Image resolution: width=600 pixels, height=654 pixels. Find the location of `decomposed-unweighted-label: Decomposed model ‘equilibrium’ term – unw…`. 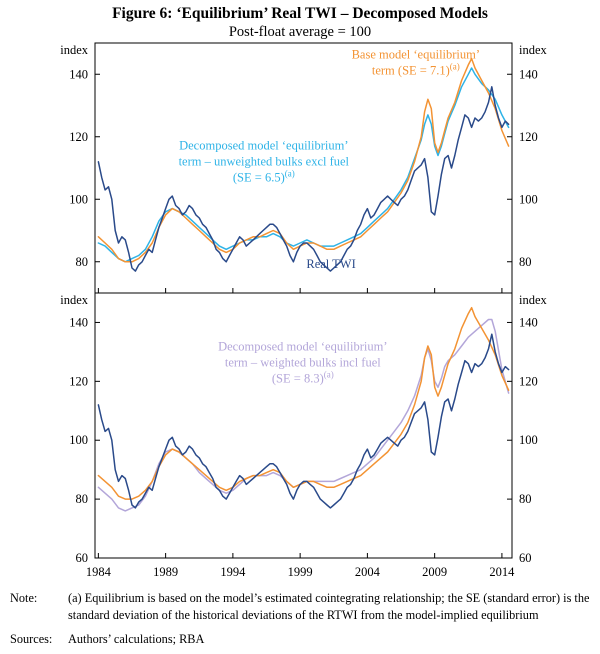

decomposed-unweighted-label: Decomposed model ‘equilibrium’ term – unw… is located at coordinates (264, 161).